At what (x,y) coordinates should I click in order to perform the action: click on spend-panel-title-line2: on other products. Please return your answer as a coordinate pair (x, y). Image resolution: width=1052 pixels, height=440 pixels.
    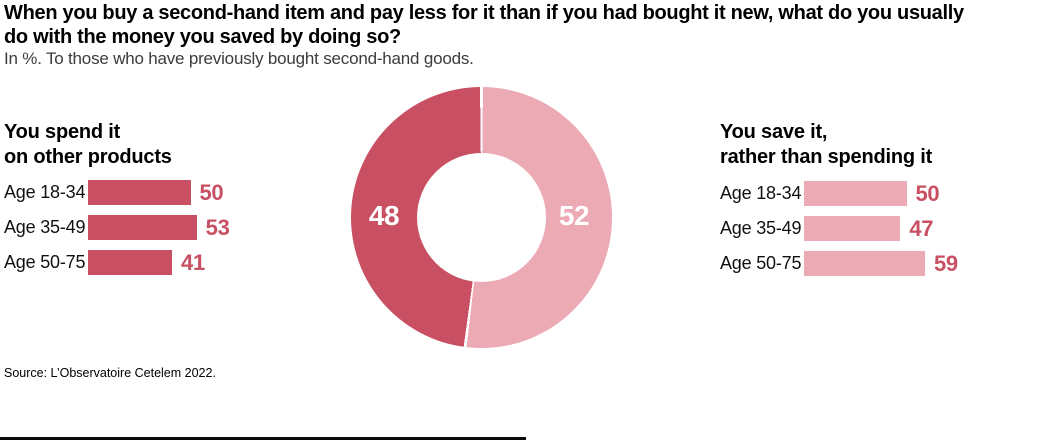
    Looking at the image, I should click on (88, 157).